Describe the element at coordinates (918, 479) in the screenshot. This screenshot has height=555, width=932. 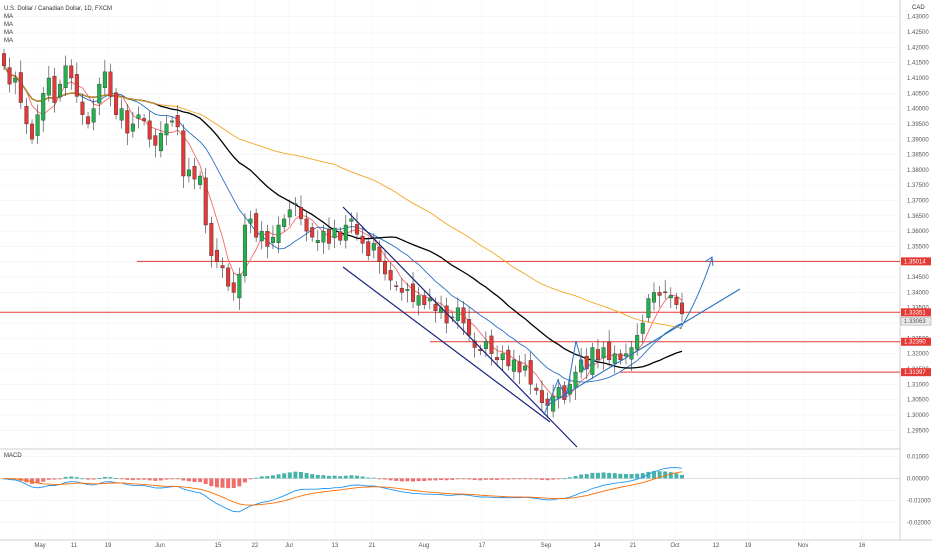
I see `macd-tick-label: 0.00000` at that location.